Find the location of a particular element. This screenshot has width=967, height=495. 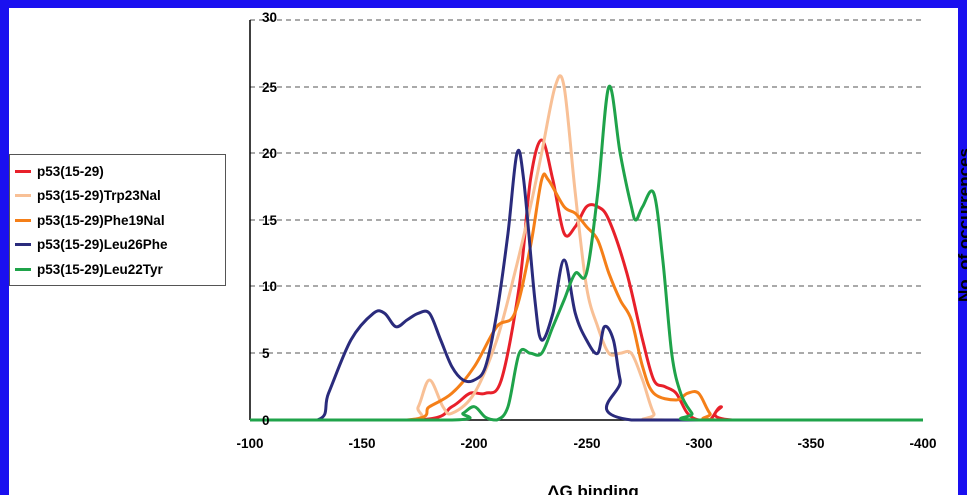

legend-item-phe19nal: p53(15-29)Phe19Nal is located at coordinates (117, 220).